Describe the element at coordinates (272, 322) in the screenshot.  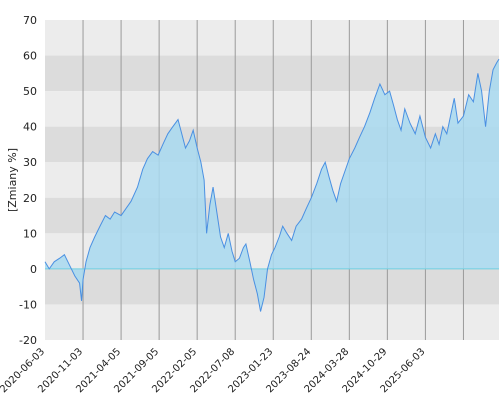
I see `band--10` at that location.